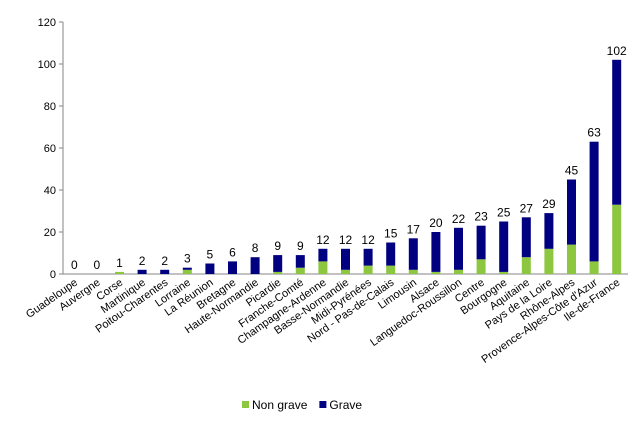 Image resolution: width=639 pixels, height=430 pixels. I want to click on data-label: 102, so click(617, 51).